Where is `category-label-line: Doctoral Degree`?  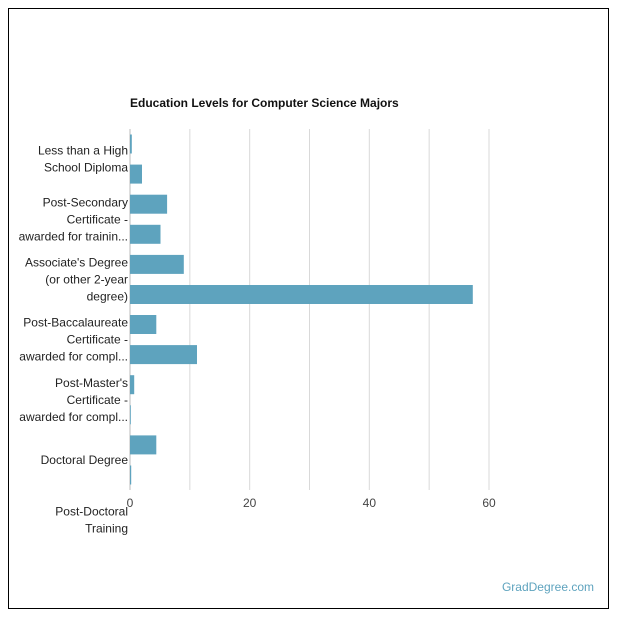
category-label-line: Doctoral Degree is located at coordinates (85, 460).